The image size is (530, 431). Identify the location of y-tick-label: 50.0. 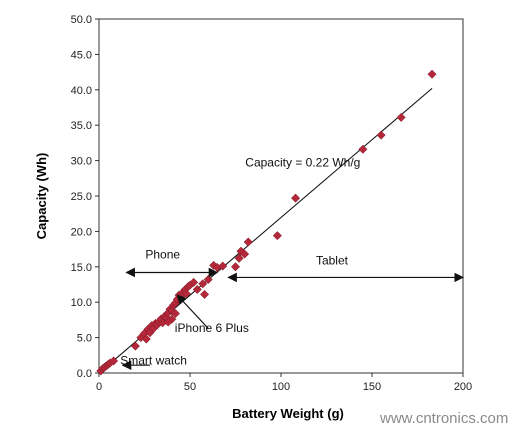
(81, 20).